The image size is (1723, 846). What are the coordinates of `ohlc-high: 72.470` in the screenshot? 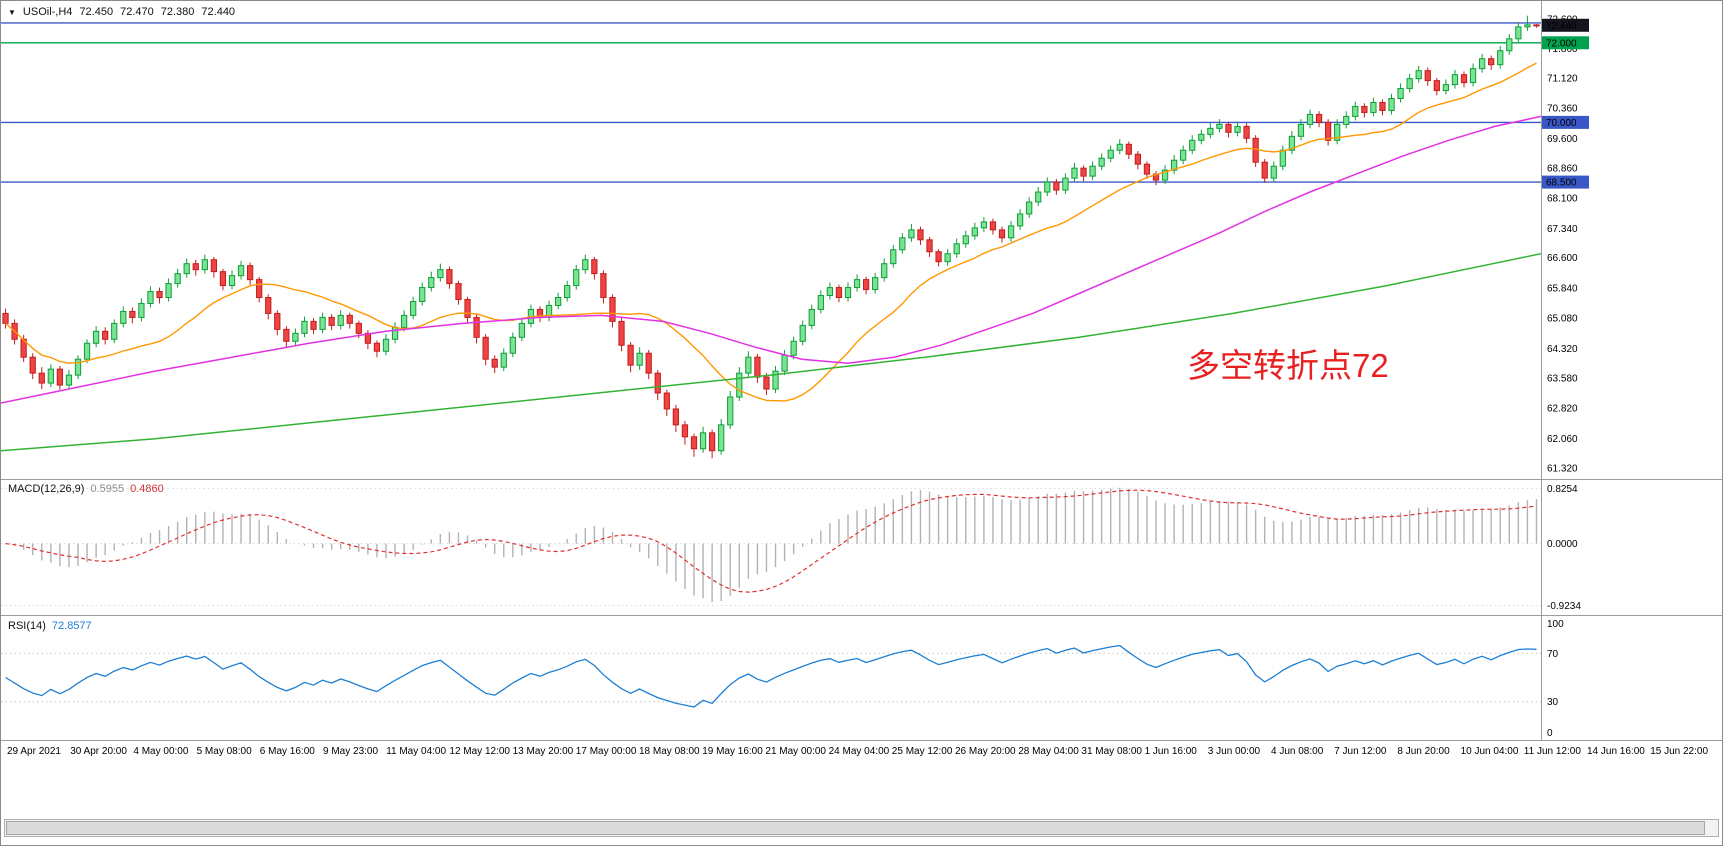 It's located at (137, 12).